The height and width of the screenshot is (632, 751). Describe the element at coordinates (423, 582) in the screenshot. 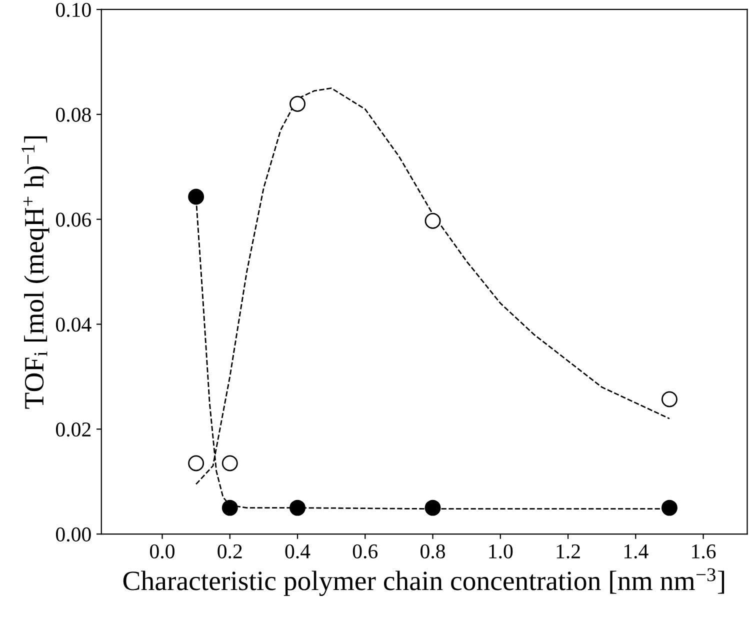

I see `x-axis-title: Characteristic polymer chain concentration [nm nm$^{−3}$]` at that location.